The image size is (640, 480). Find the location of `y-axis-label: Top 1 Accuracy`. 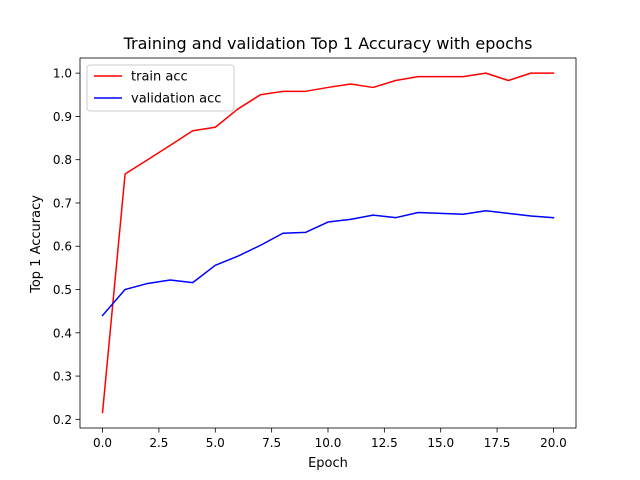

y-axis-label: Top 1 Accuracy is located at coordinates (36, 244).